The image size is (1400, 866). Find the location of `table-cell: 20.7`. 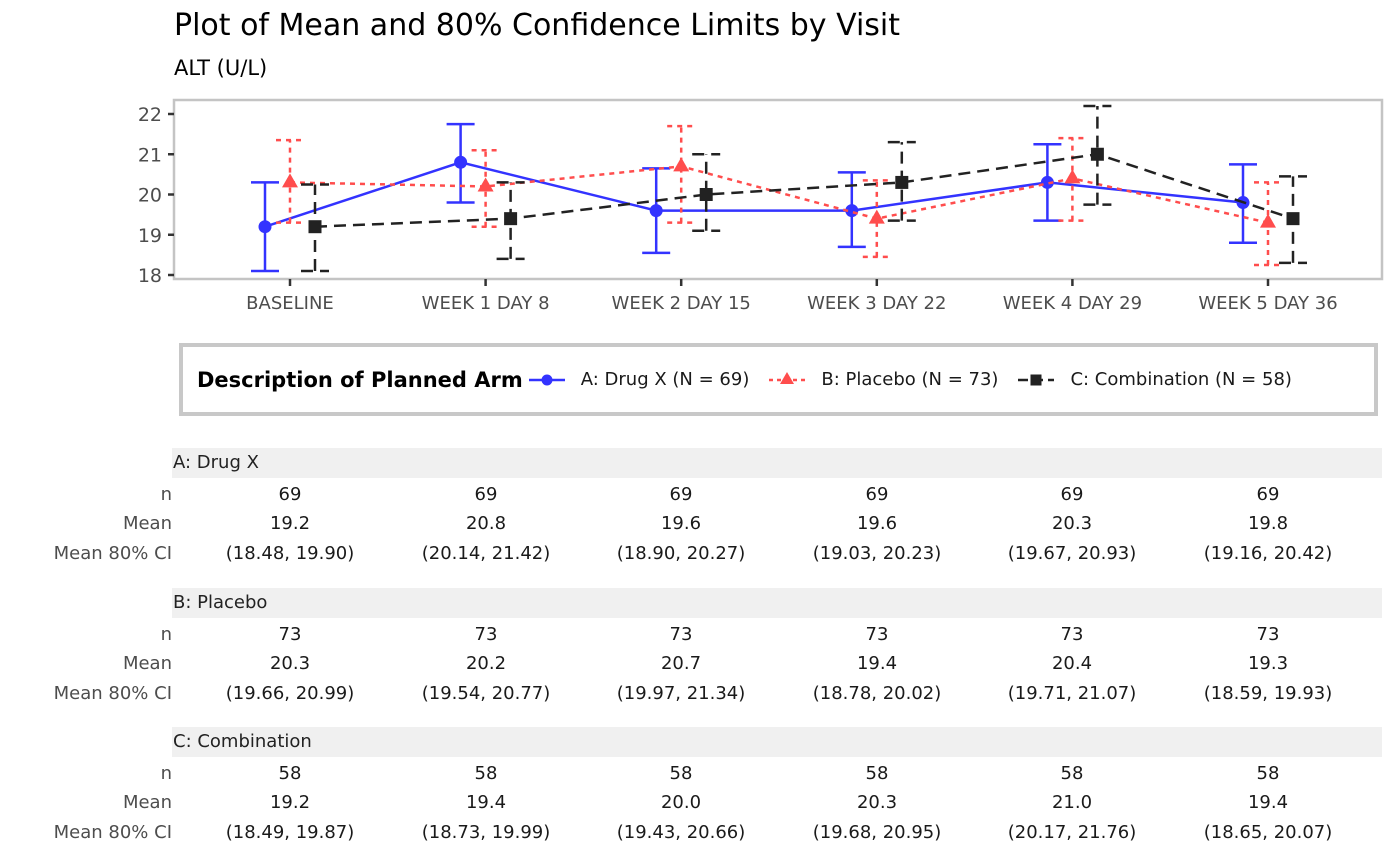

table-cell: 20.7 is located at coordinates (681, 663).